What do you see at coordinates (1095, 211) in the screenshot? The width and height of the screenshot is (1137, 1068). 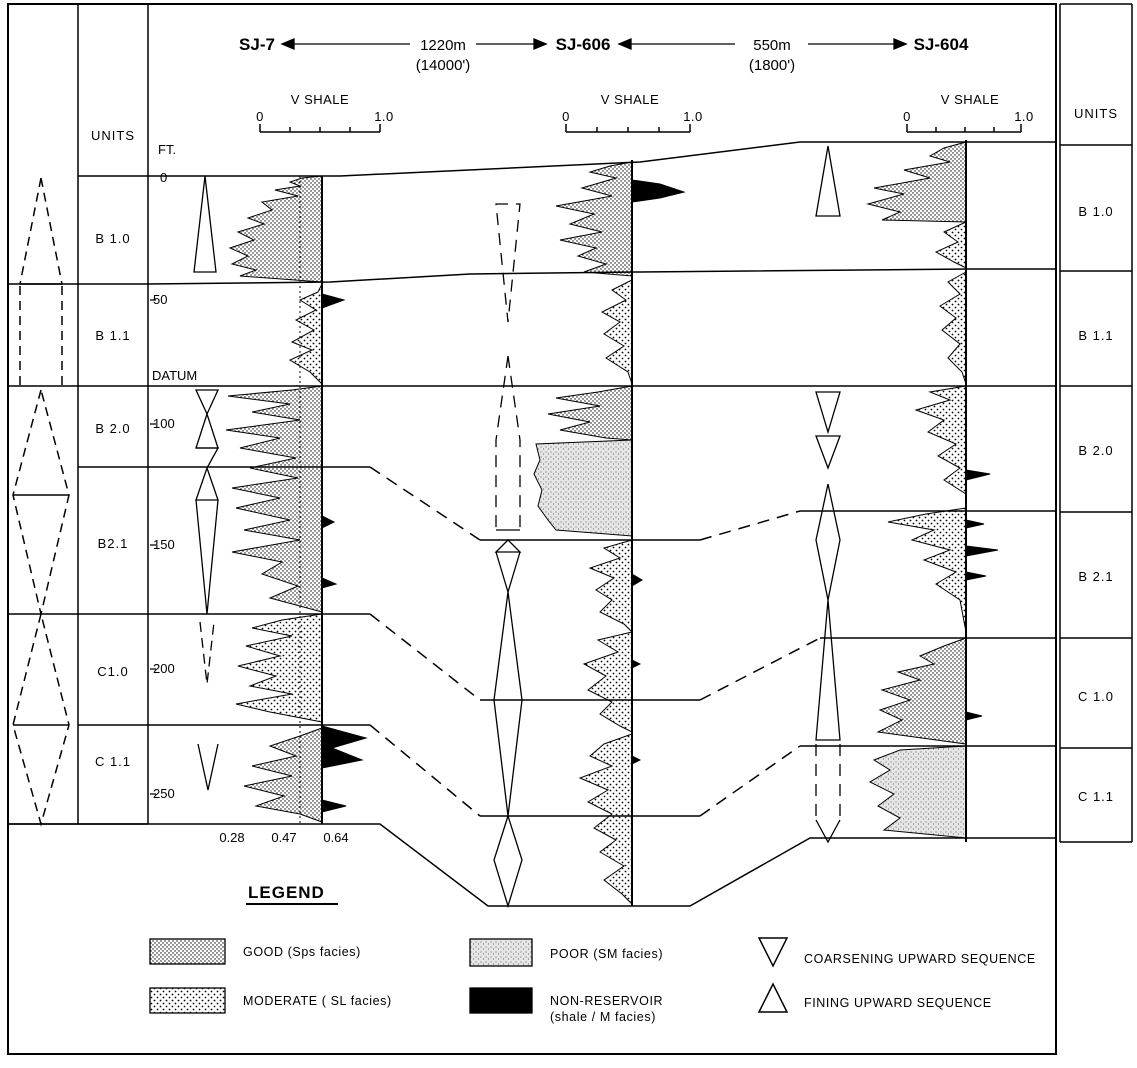 I see `right-unit-b10: B 1.0` at bounding box center [1095, 211].